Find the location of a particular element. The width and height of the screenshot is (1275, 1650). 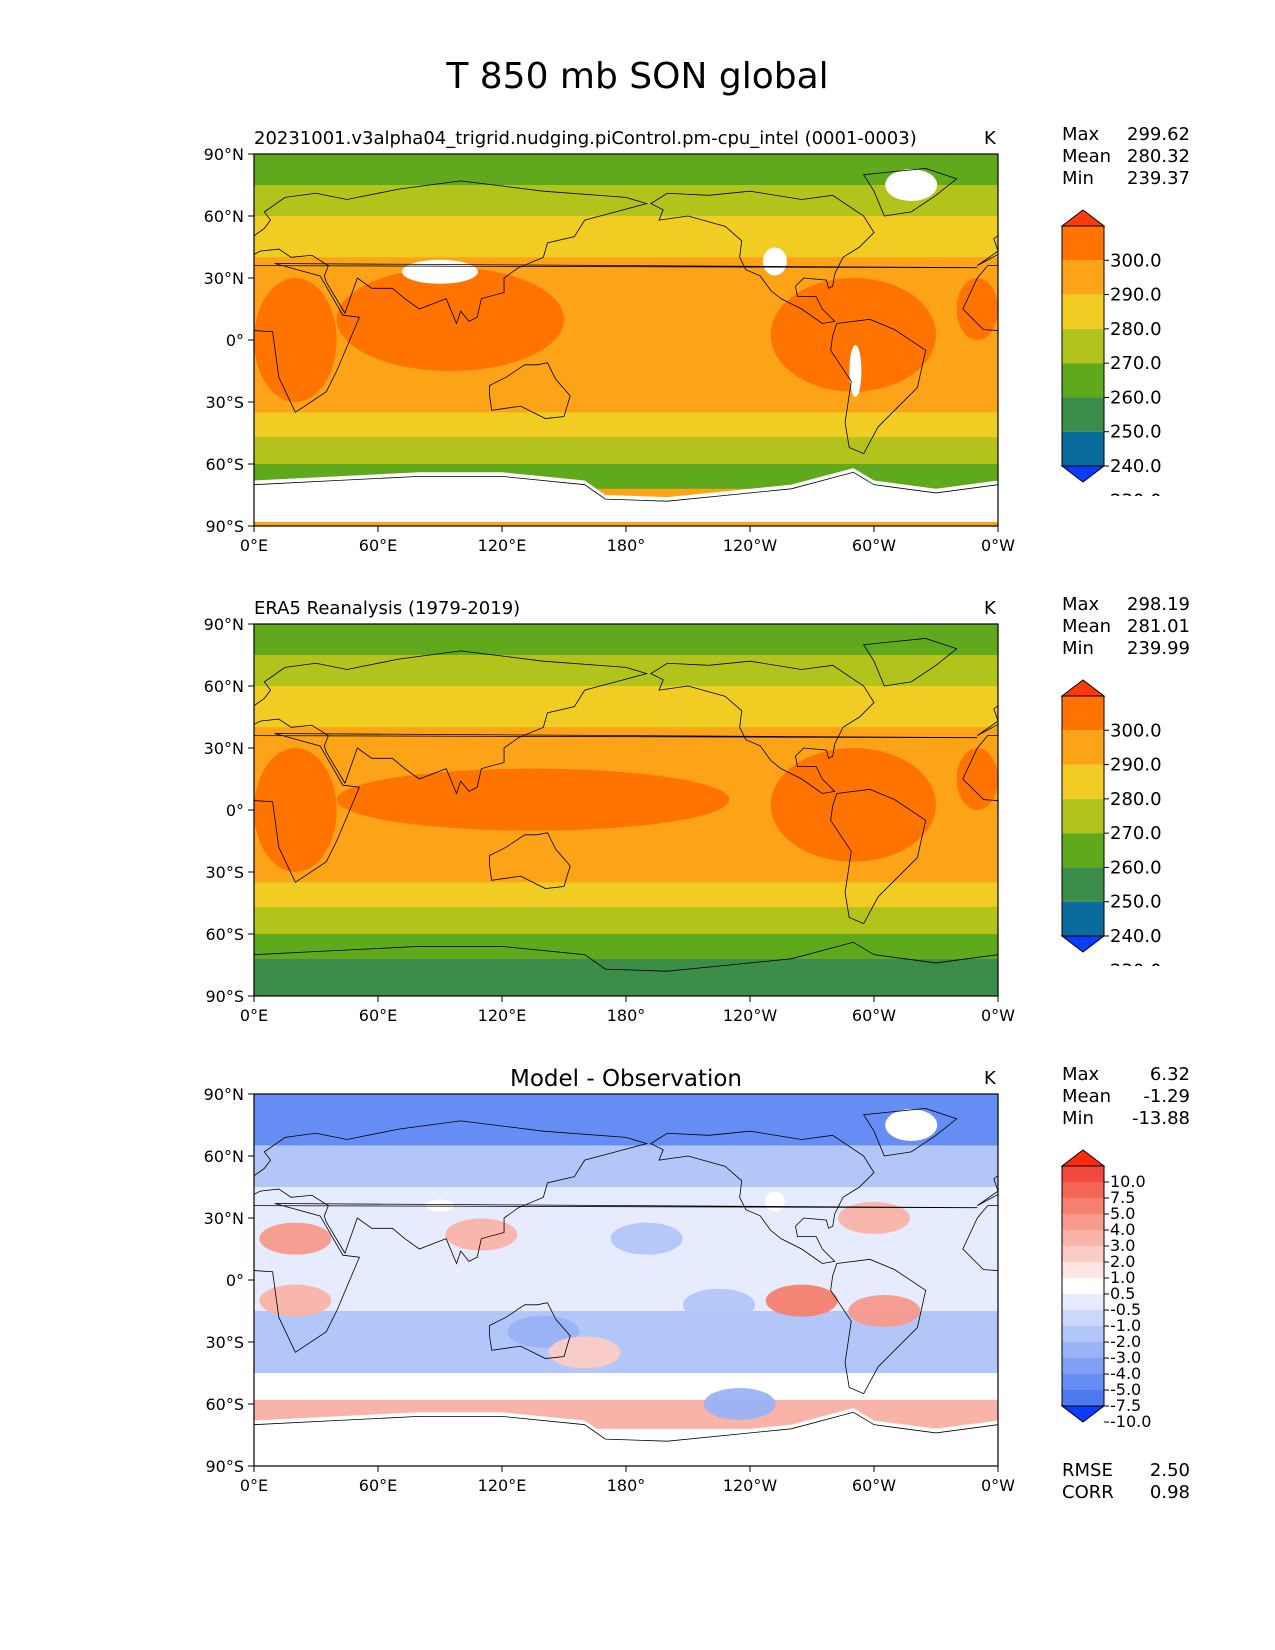

missing-rockies is located at coordinates (774, 261).